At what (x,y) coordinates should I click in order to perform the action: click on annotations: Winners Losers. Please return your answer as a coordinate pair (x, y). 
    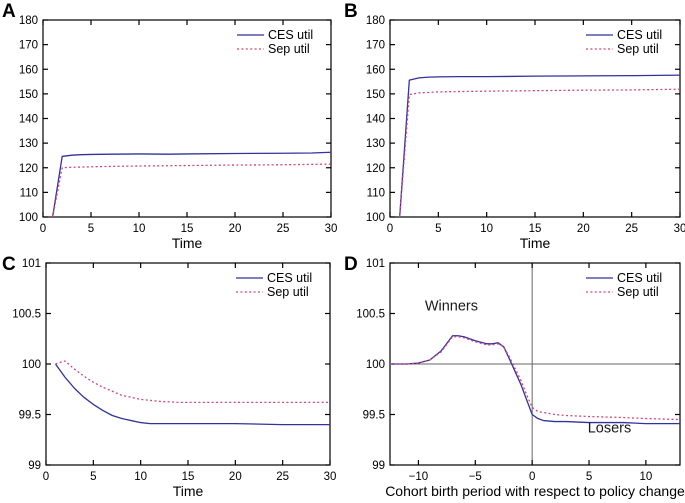
    Looking at the image, I should click on (528, 367).